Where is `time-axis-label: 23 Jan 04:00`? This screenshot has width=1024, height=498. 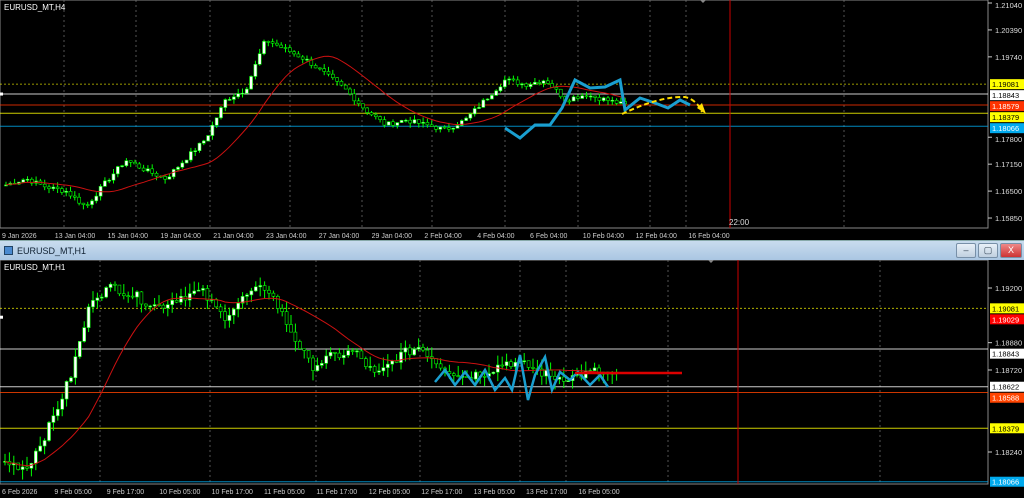
time-axis-label: 23 Jan 04:00 is located at coordinates (286, 236).